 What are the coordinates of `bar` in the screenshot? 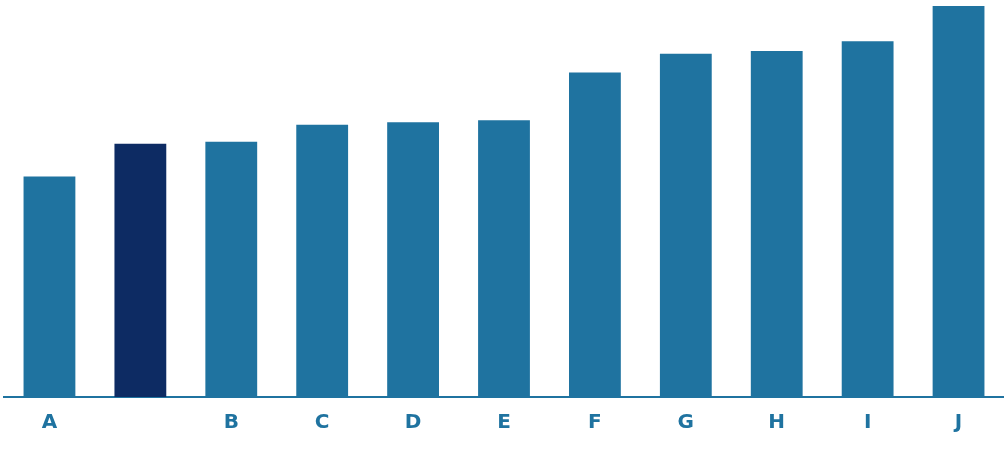 It's located at (140, 270).